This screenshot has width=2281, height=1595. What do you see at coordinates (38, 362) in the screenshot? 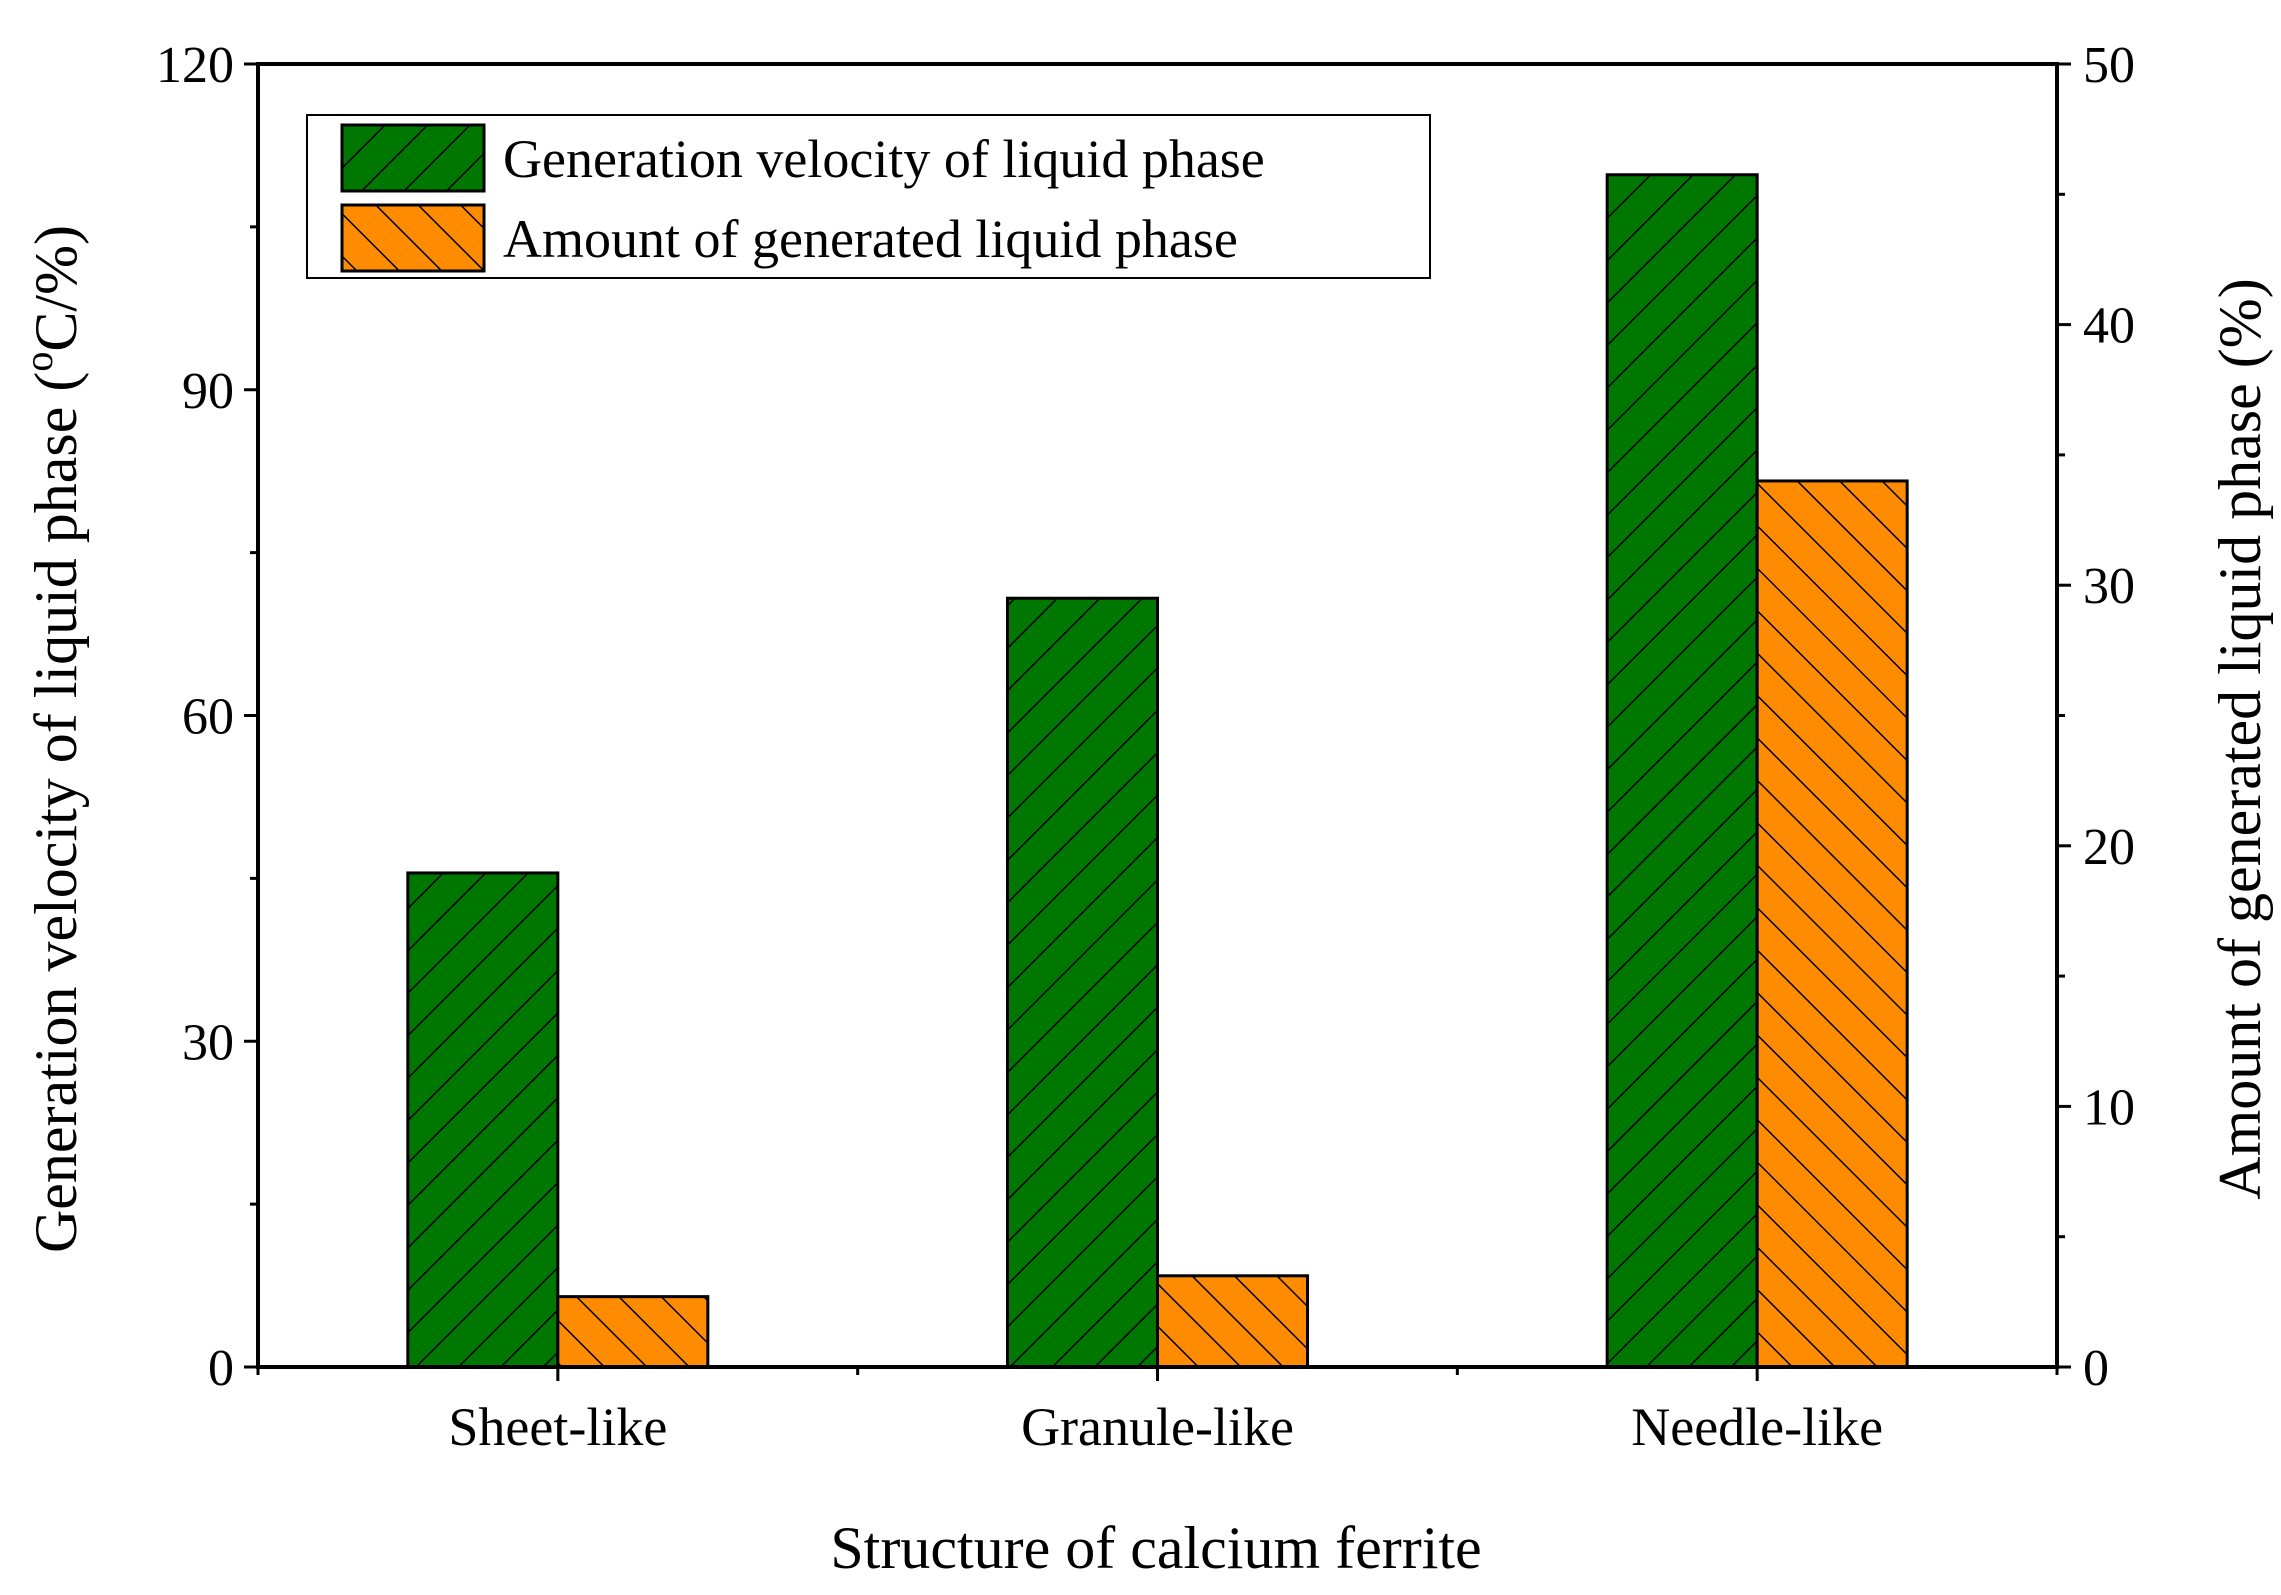
I see `left-axis-title-sup: o` at bounding box center [38, 362].